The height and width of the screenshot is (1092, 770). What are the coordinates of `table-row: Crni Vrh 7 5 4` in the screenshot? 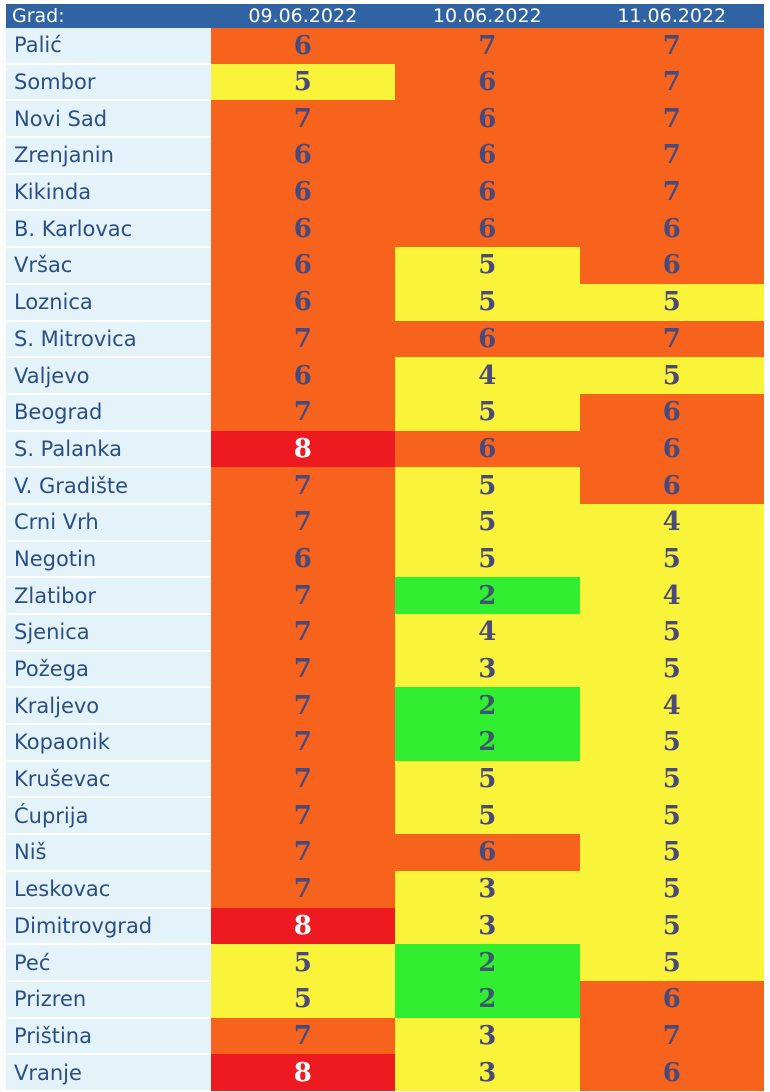 It's located at (385, 522).